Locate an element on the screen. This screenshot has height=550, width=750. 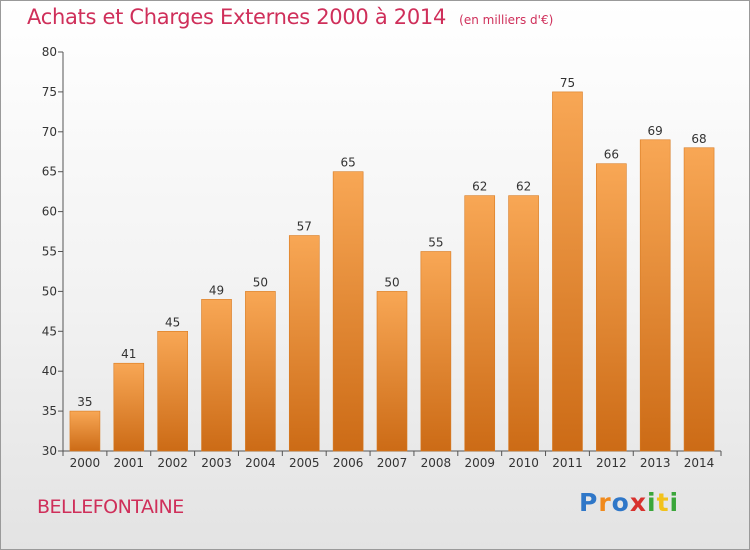
y-tick-label: 60 is located at coordinates (49, 212).